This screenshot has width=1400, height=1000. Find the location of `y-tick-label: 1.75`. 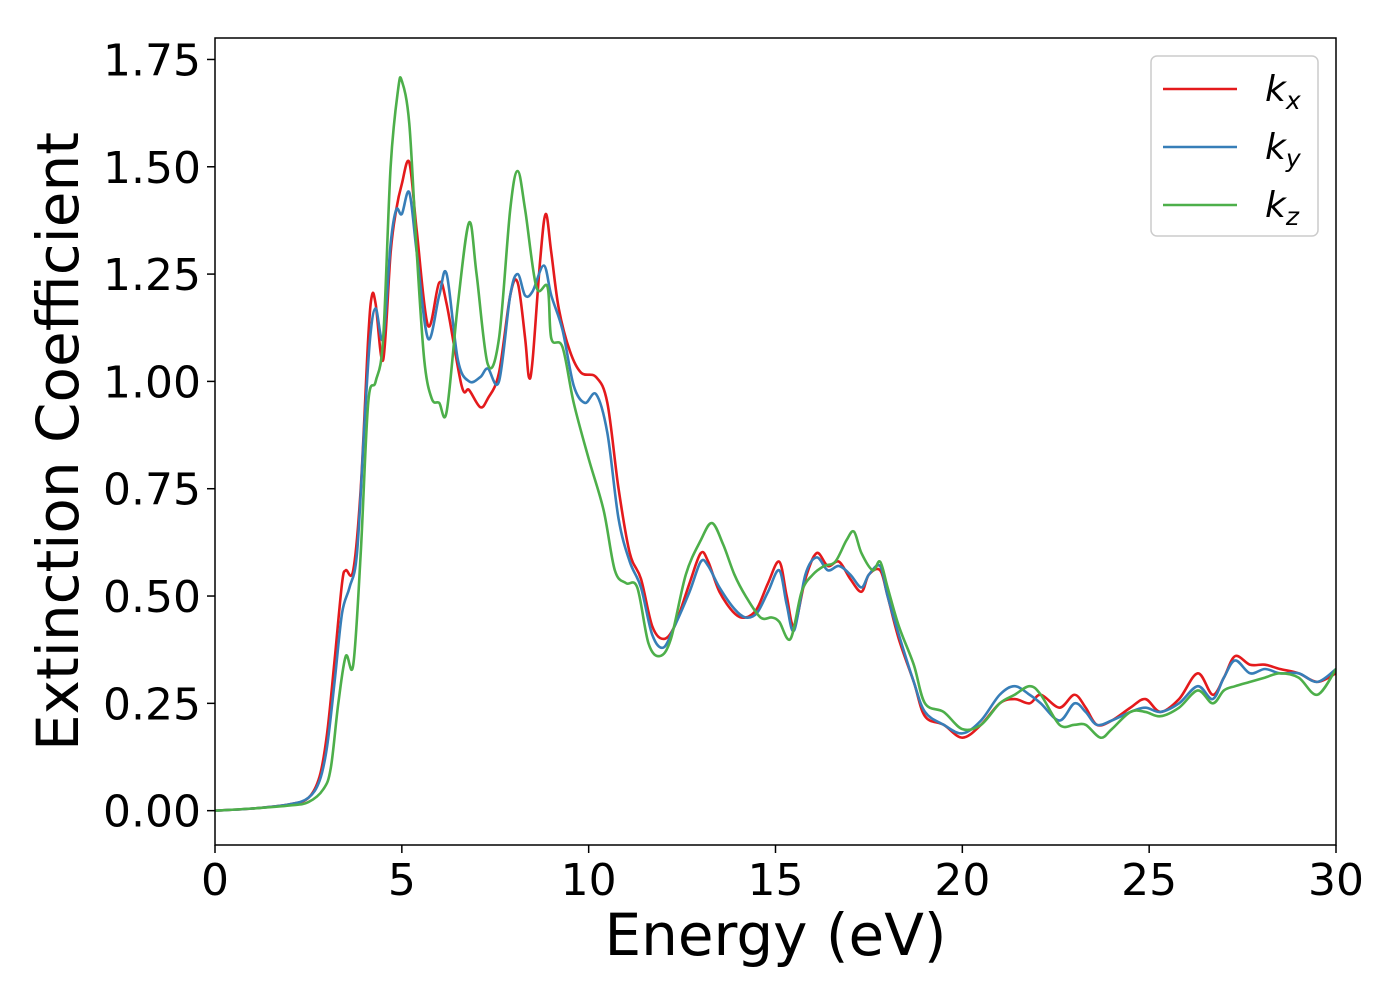

y-tick-label: 1.75 is located at coordinates (152, 60).